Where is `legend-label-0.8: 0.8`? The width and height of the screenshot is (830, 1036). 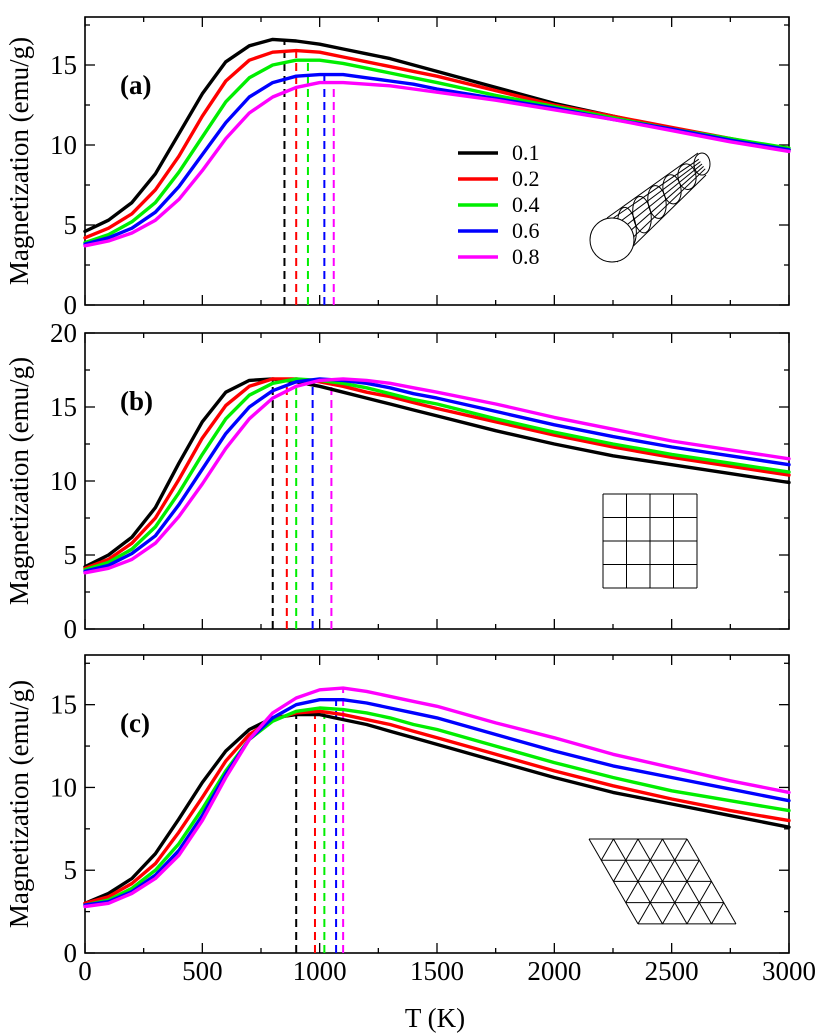
legend-label-0.8: 0.8 is located at coordinates (526, 256).